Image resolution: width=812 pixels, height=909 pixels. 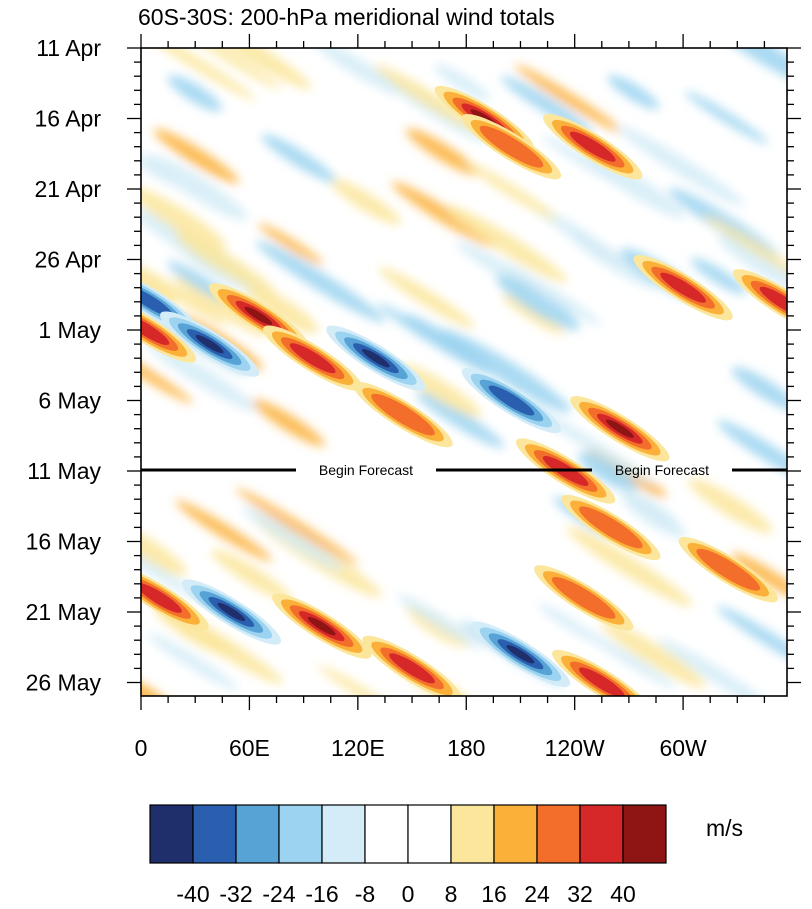 What do you see at coordinates (249, 748) in the screenshot?
I see `x-tick-label: 60E` at bounding box center [249, 748].